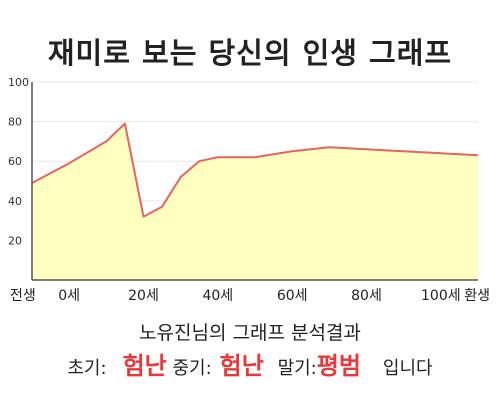 Image resolution: width=500 pixels, height=400 pixels. What do you see at coordinates (144, 366) in the screenshot?
I see `early-verdict: 험난` at bounding box center [144, 366].